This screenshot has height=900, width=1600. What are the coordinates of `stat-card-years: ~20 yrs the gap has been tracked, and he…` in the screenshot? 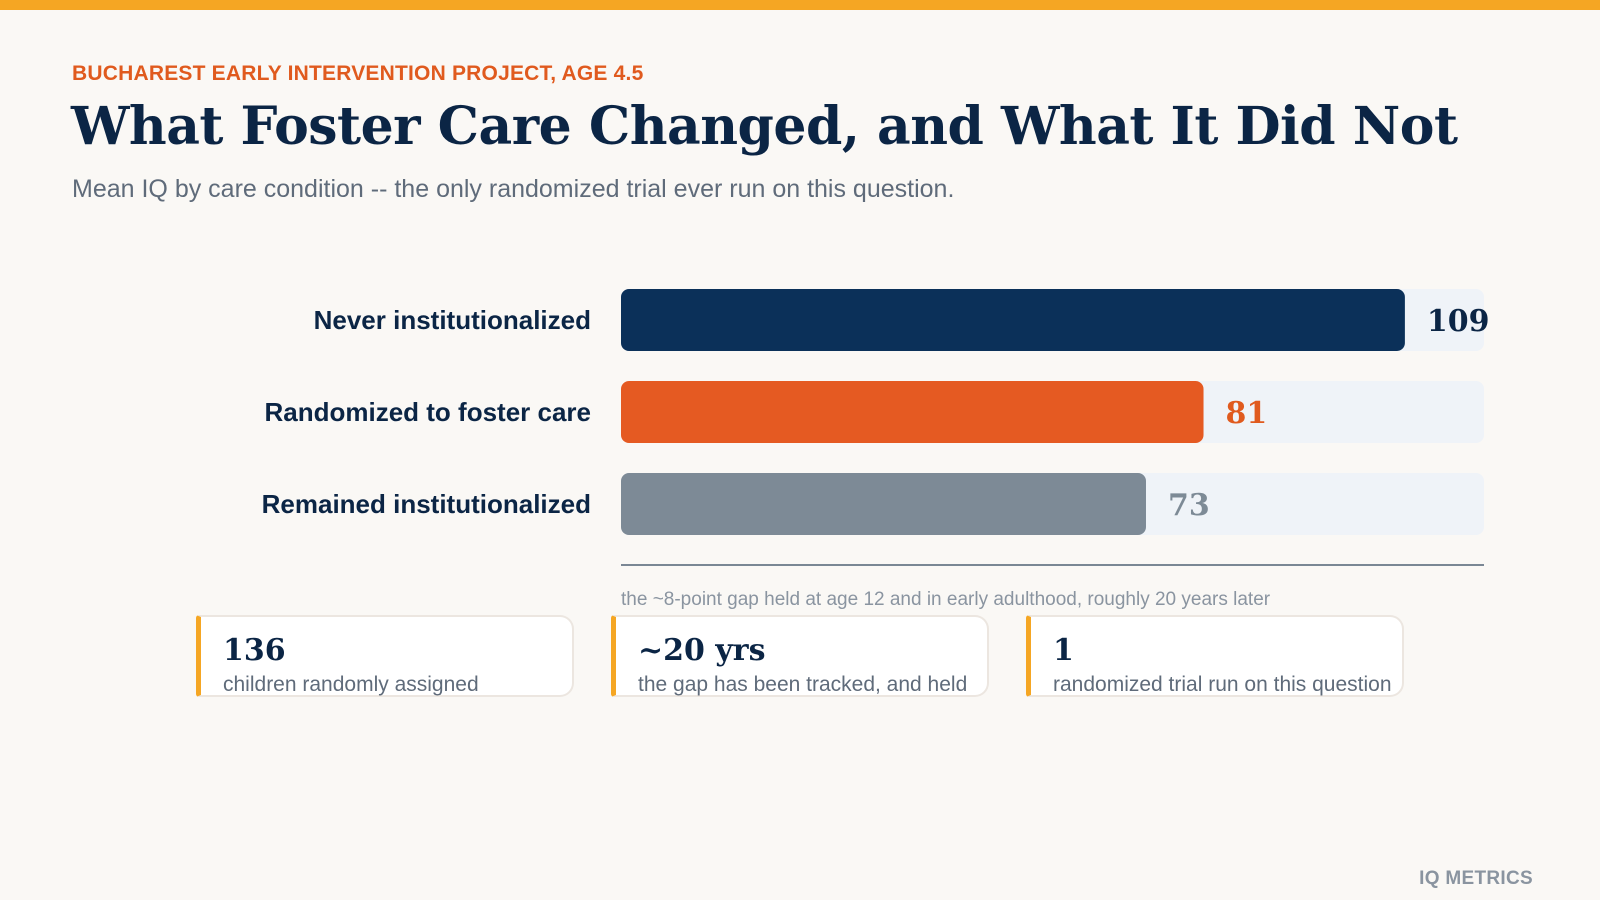 It's located at (800, 656).